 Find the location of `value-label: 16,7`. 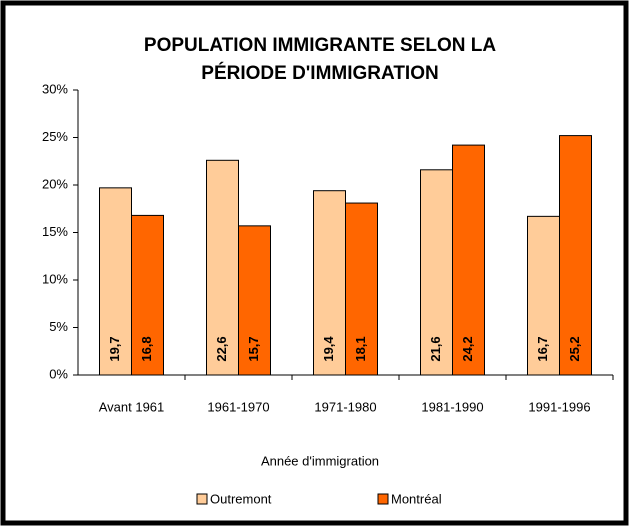

value-label: 16,7 is located at coordinates (542, 348).